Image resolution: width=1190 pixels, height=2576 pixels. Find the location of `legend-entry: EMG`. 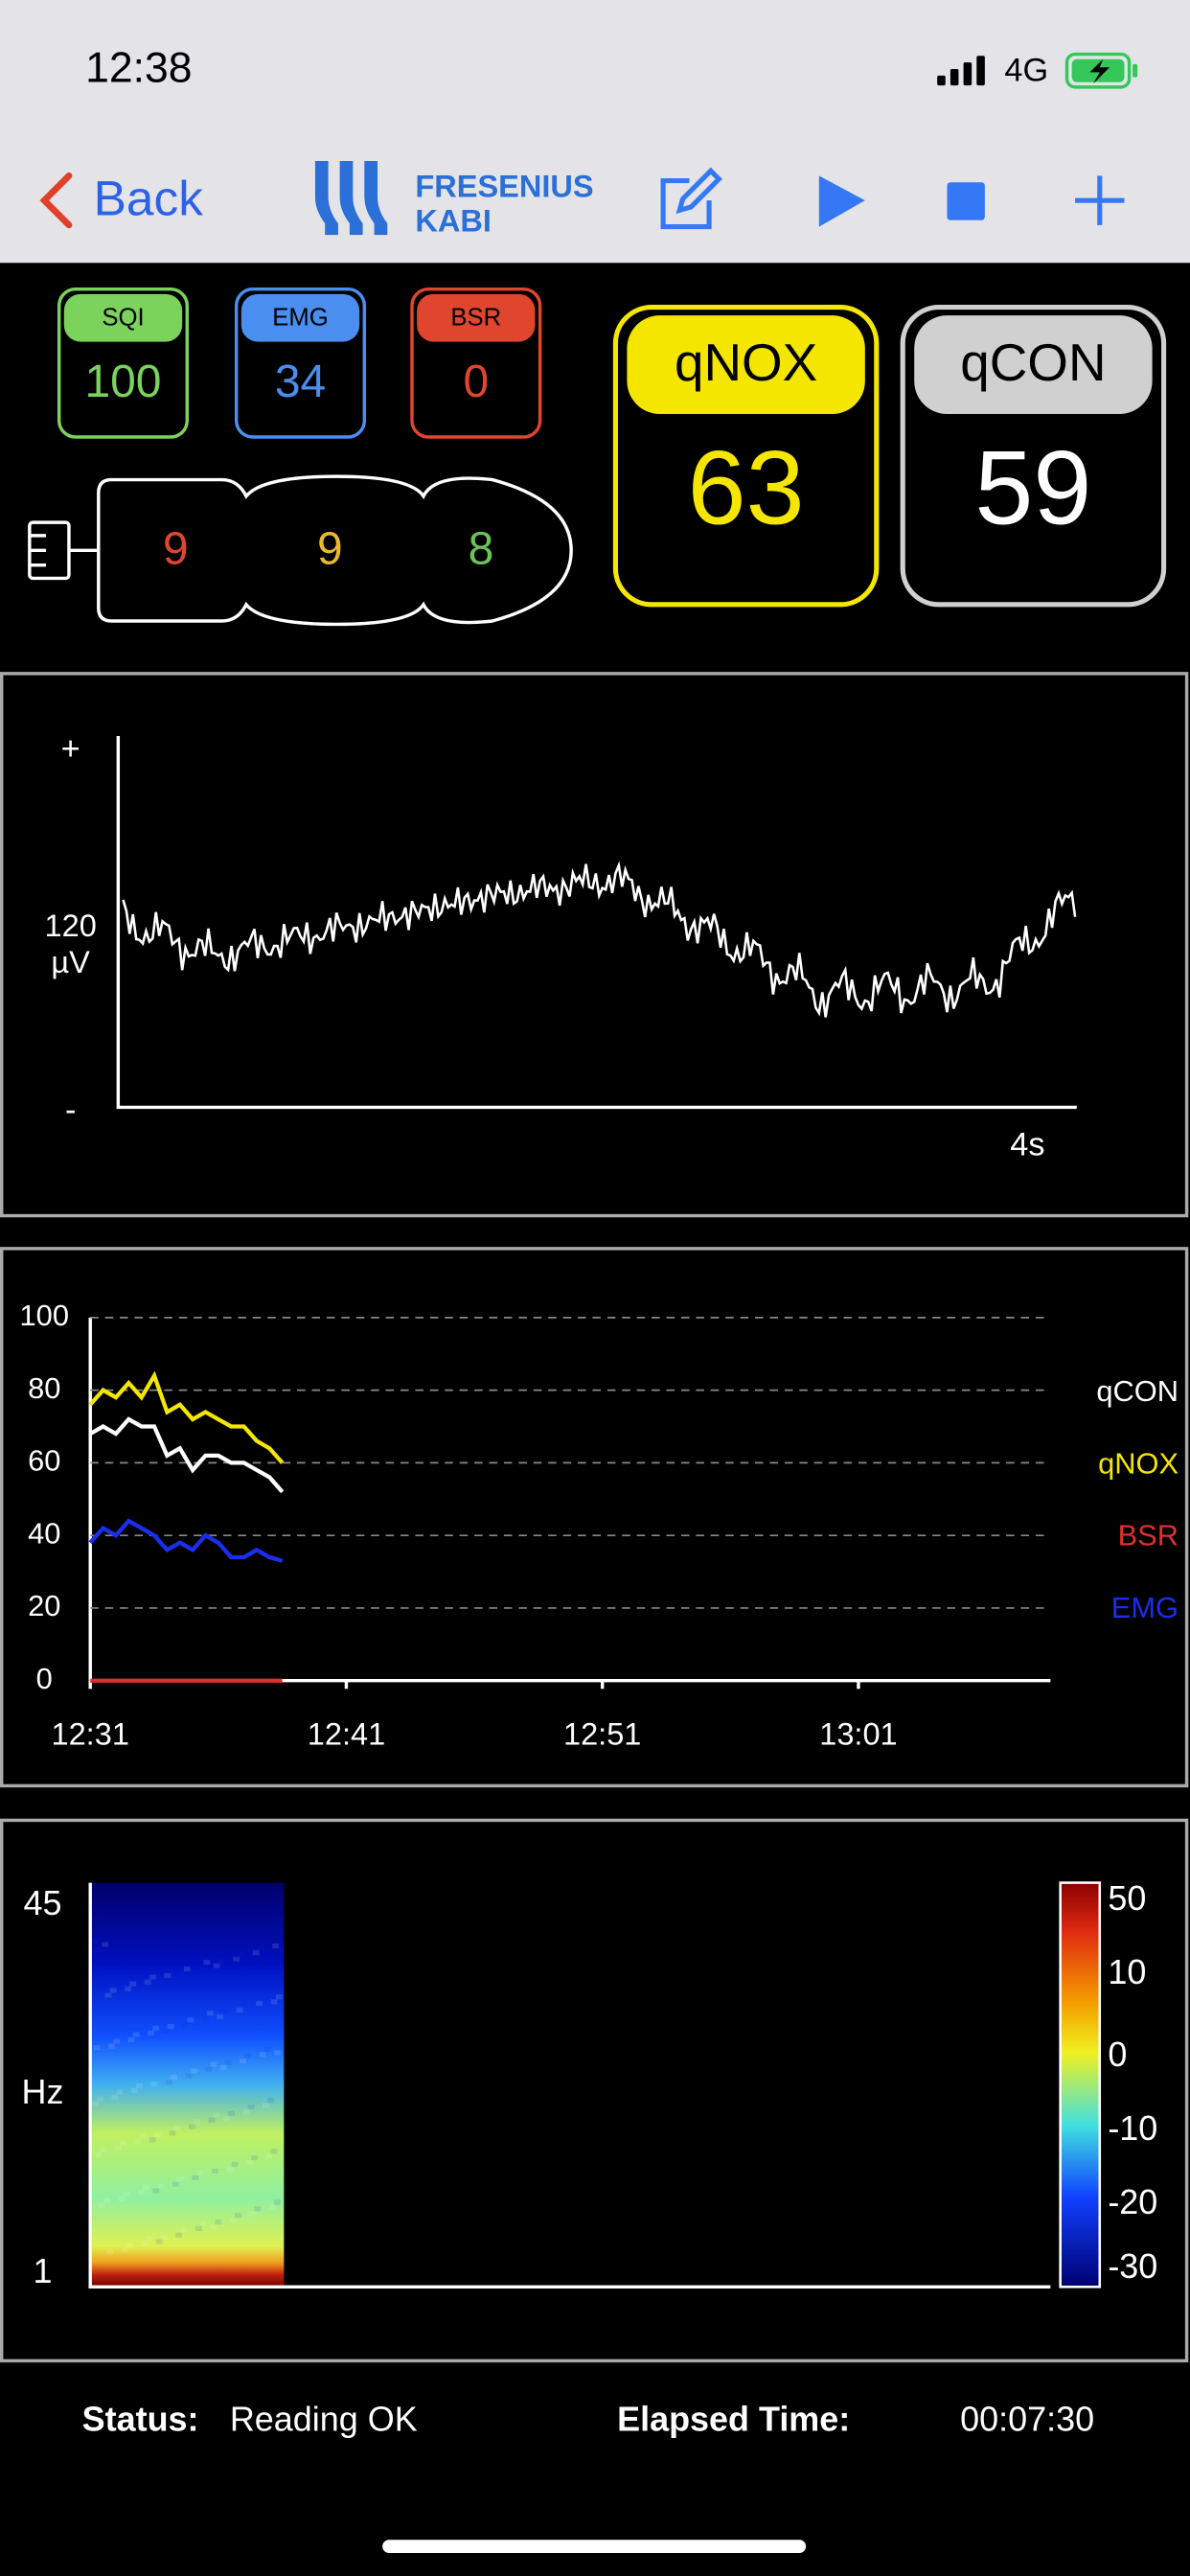

legend-entry: EMG is located at coordinates (1145, 1607).